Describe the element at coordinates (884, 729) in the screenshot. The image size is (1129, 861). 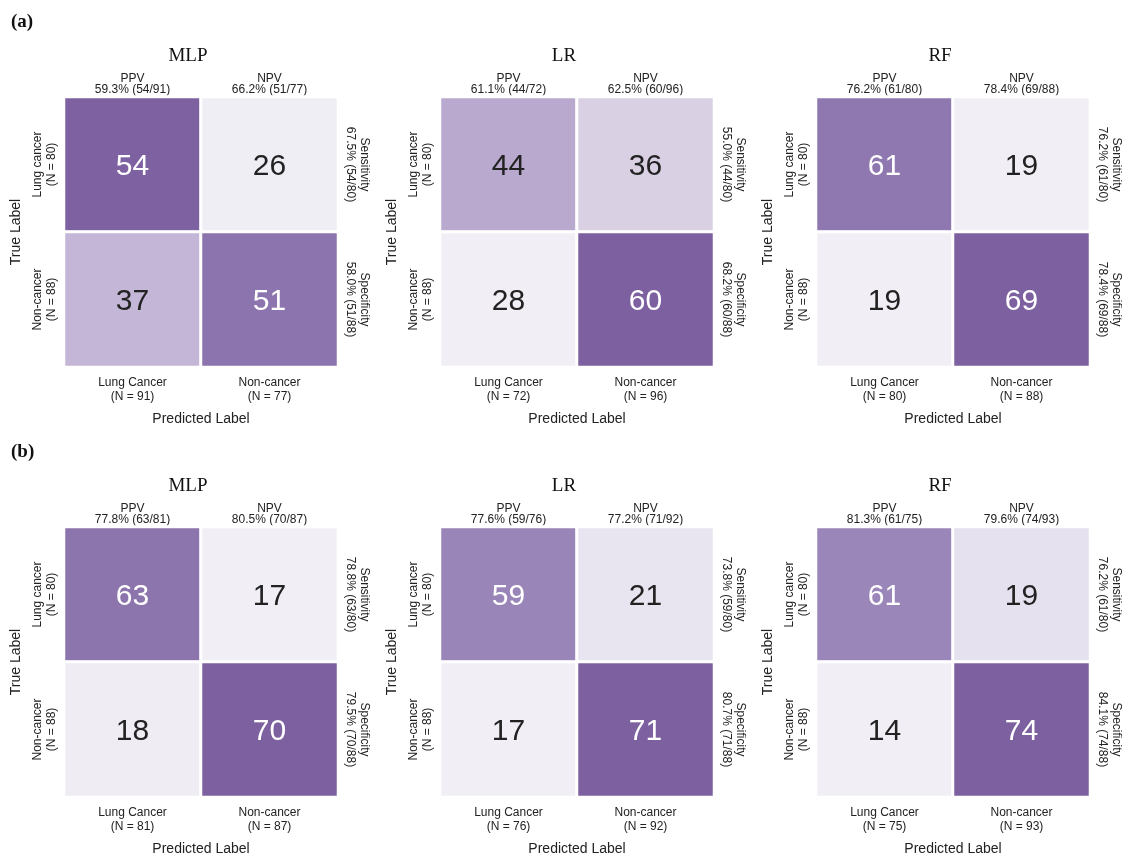
I see `data-label: 14` at that location.